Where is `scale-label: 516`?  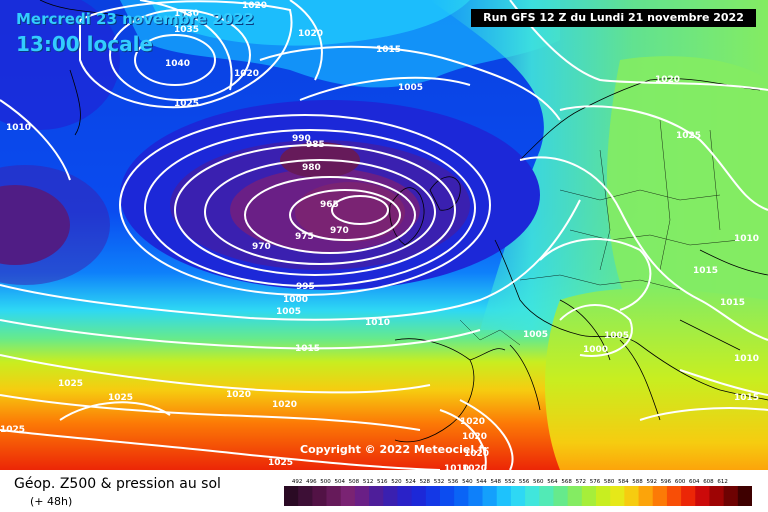
scale-label: 516 is located at coordinates (382, 482).